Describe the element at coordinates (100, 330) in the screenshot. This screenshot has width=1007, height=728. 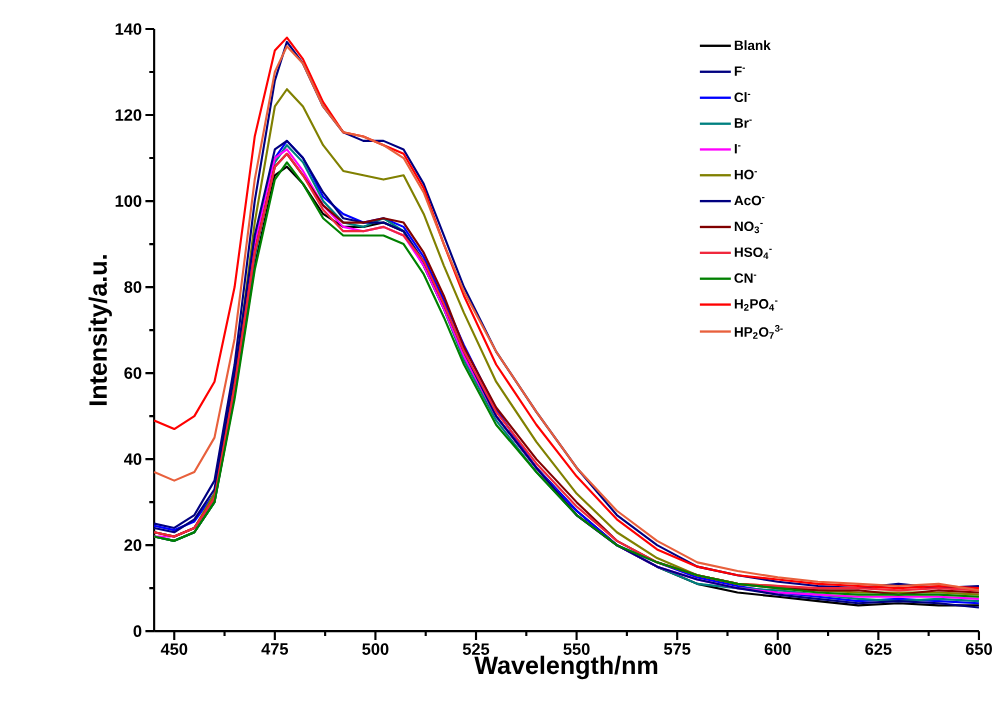
I see `y-axis-title: Intensity/a.u.` at that location.